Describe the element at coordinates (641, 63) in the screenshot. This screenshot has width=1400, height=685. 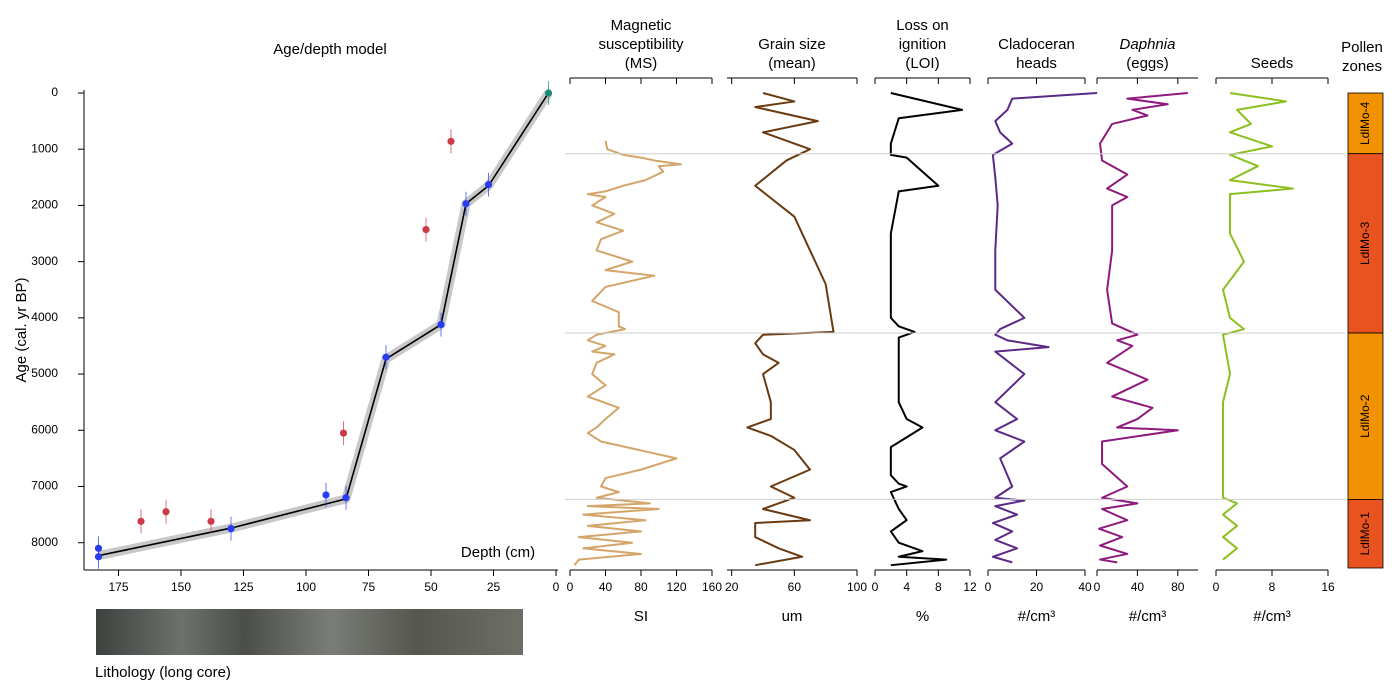
I see `panel-title: (MS)` at that location.